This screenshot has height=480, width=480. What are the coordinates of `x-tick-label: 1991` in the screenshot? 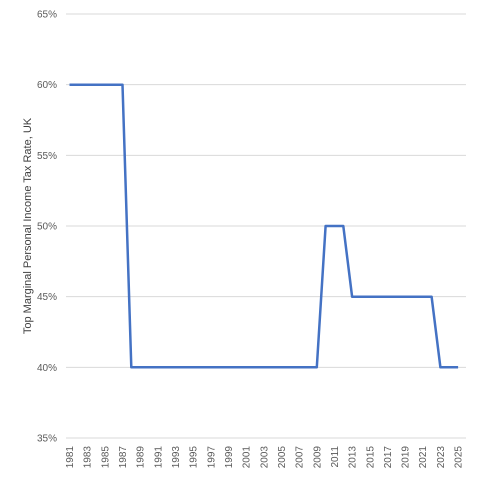 It's located at (158, 457).